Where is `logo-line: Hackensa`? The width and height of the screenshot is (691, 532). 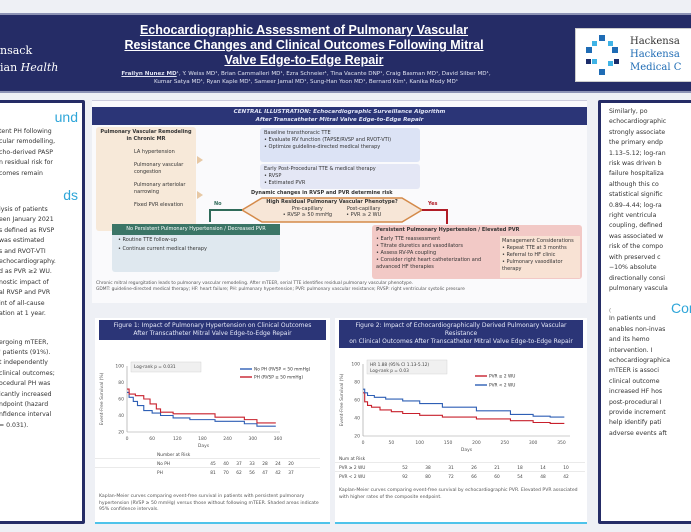 logo-line: Hackensa is located at coordinates (655, 41).